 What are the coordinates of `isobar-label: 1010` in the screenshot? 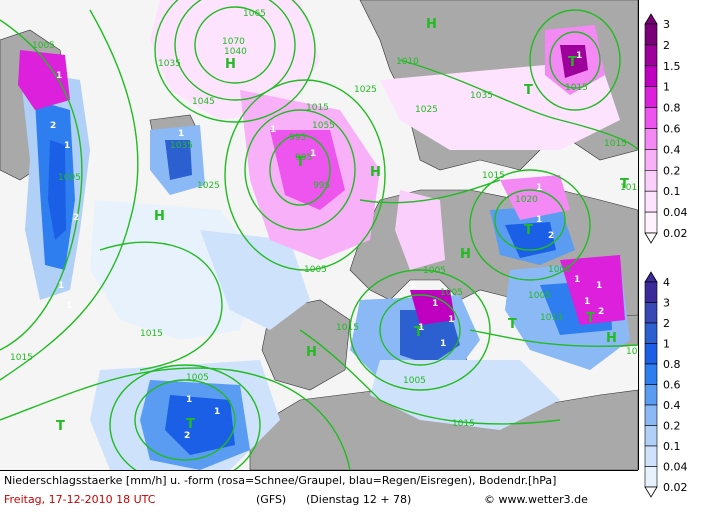 It's located at (407, 62).